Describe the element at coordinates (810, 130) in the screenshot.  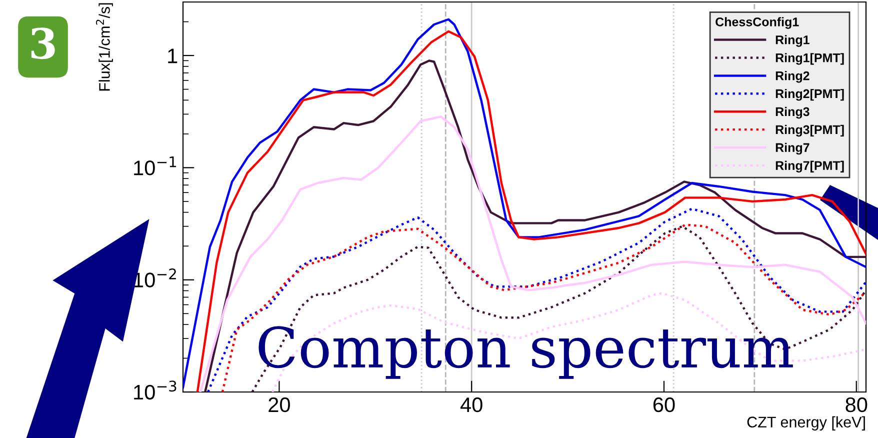
I see `legend-label: Ring3[PMT]` at that location.